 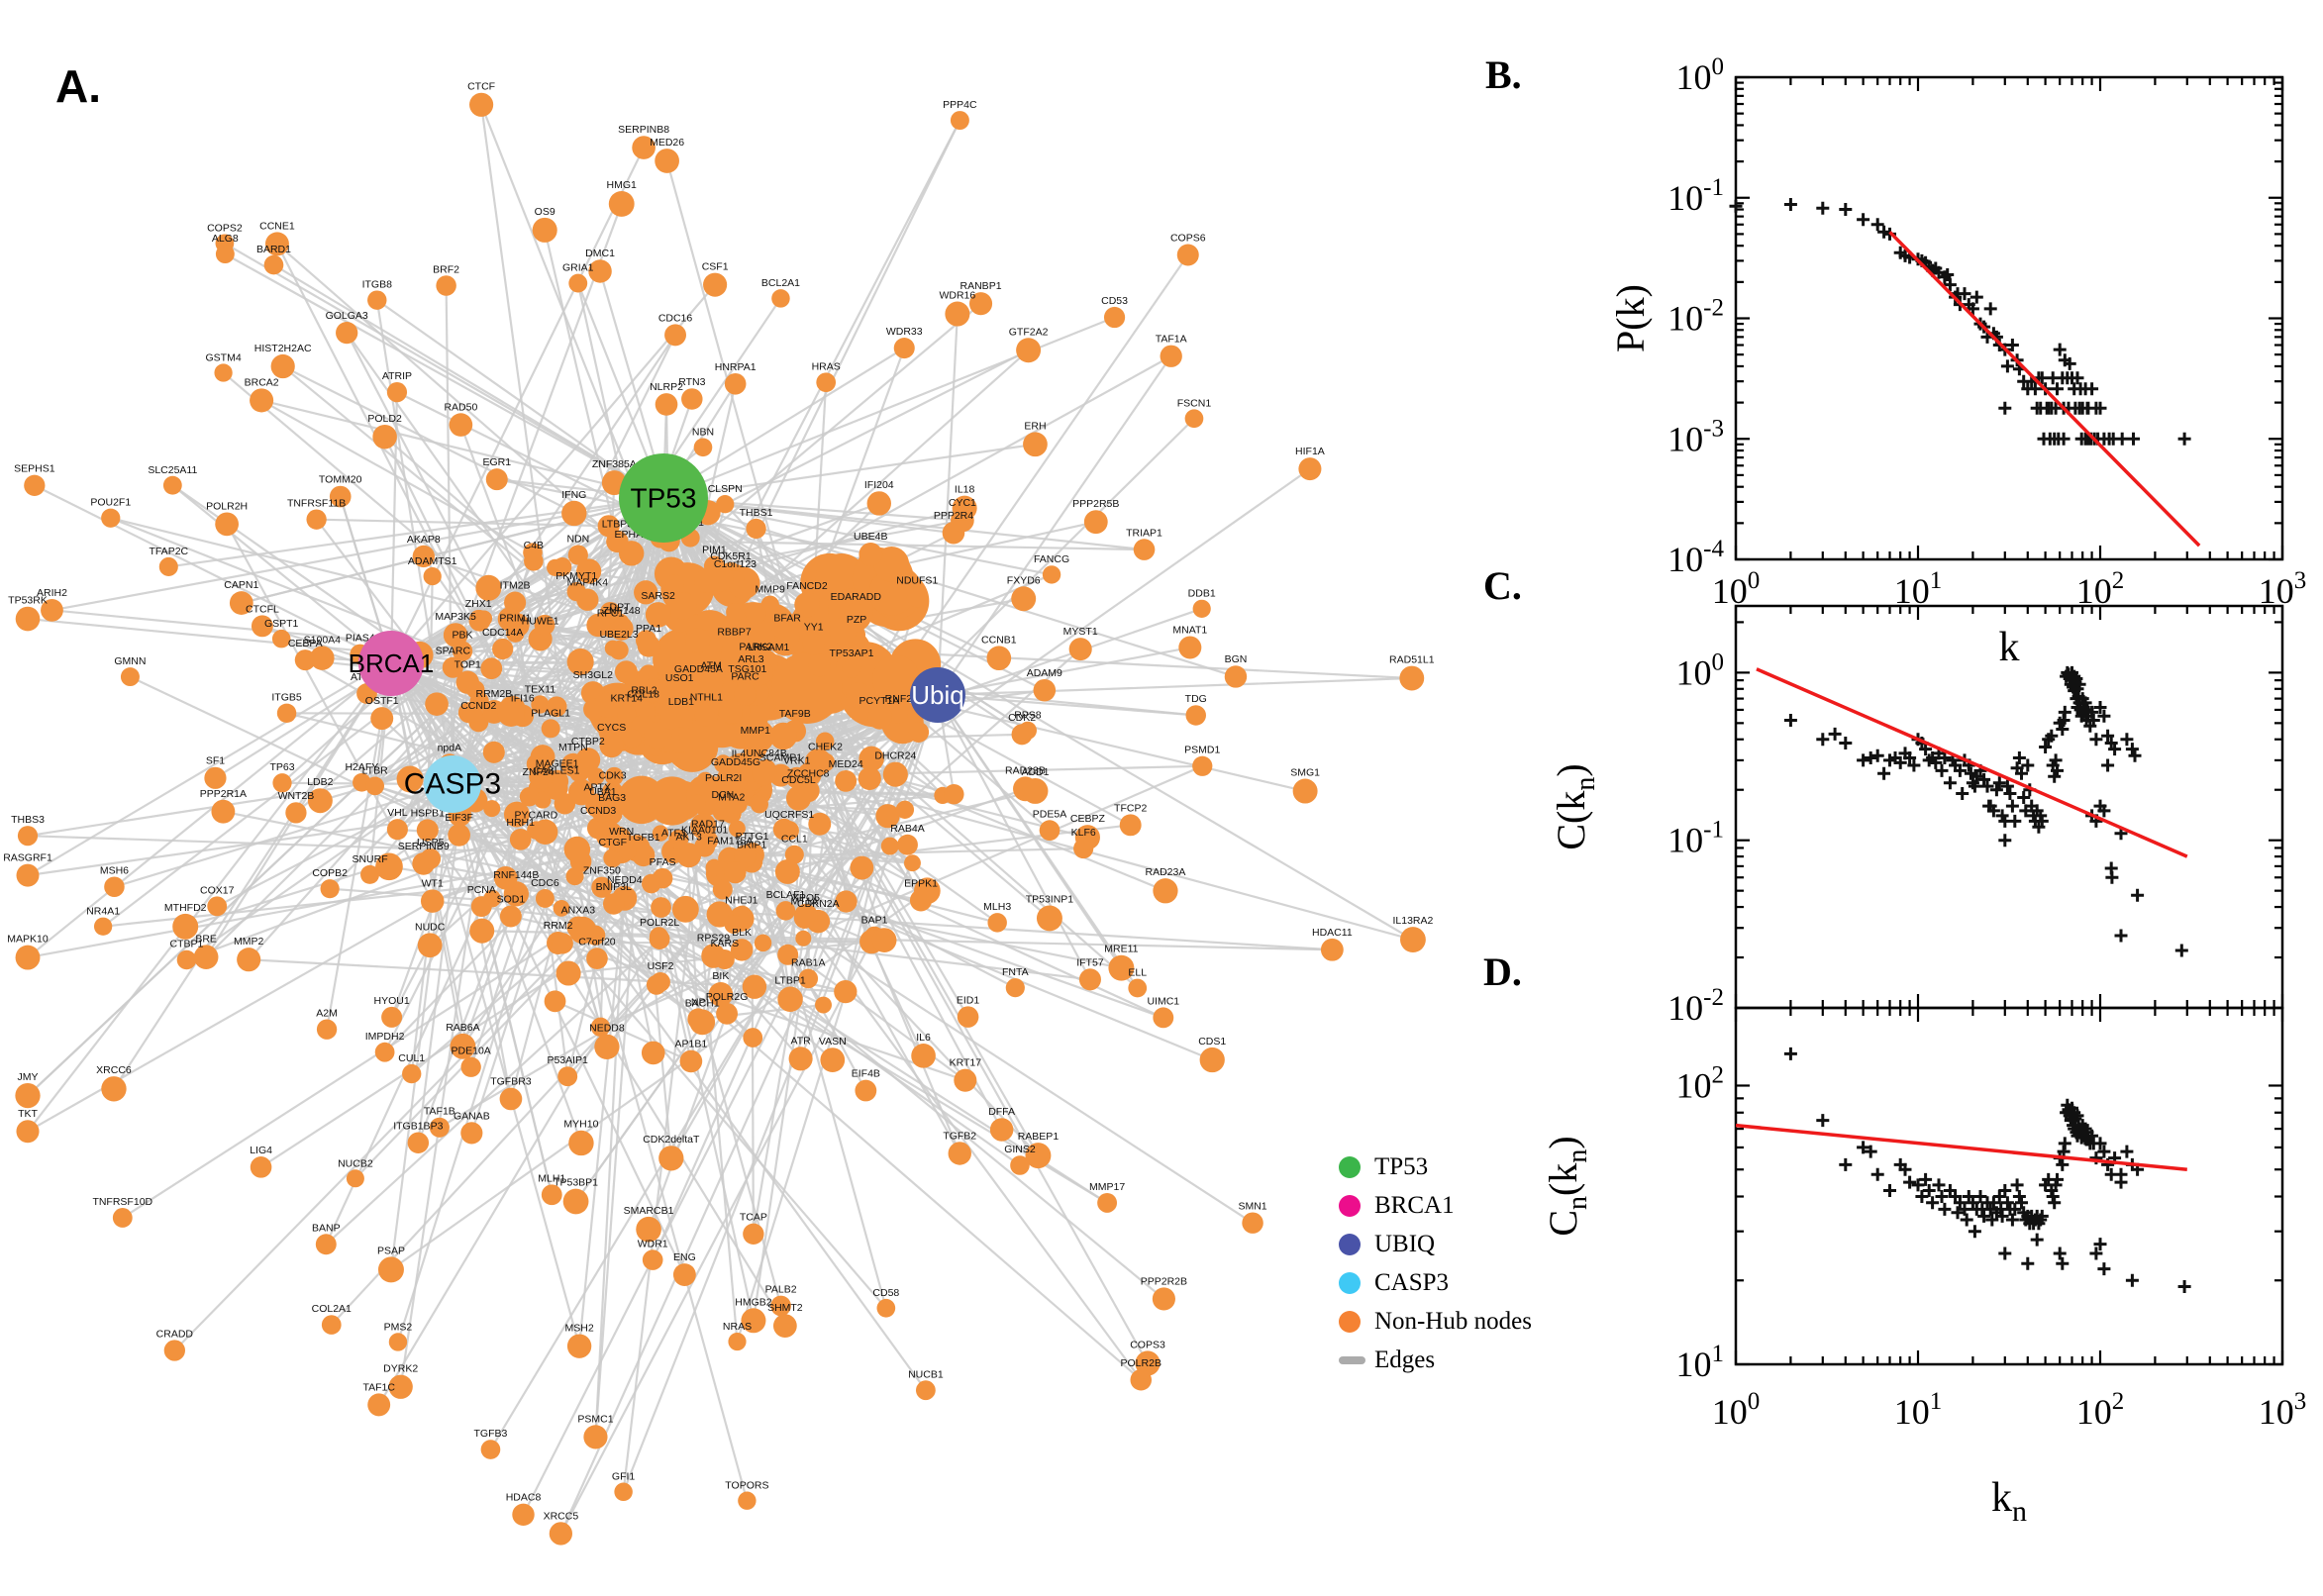 I want to click on gene-label: RANBP1, so click(x=981, y=286).